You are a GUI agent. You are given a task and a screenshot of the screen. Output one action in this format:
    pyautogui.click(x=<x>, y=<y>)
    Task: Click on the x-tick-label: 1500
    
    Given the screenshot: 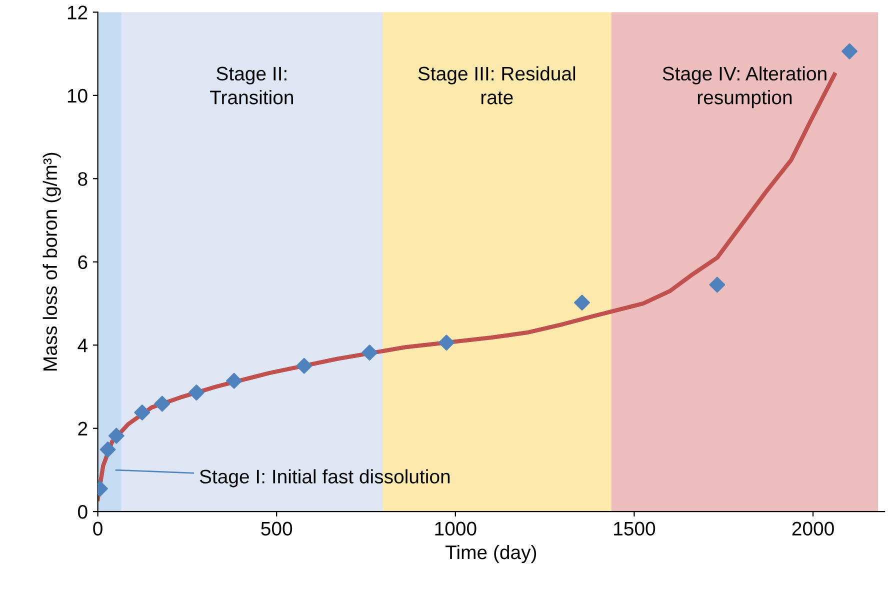 What is the action you would take?
    pyautogui.click(x=635, y=529)
    